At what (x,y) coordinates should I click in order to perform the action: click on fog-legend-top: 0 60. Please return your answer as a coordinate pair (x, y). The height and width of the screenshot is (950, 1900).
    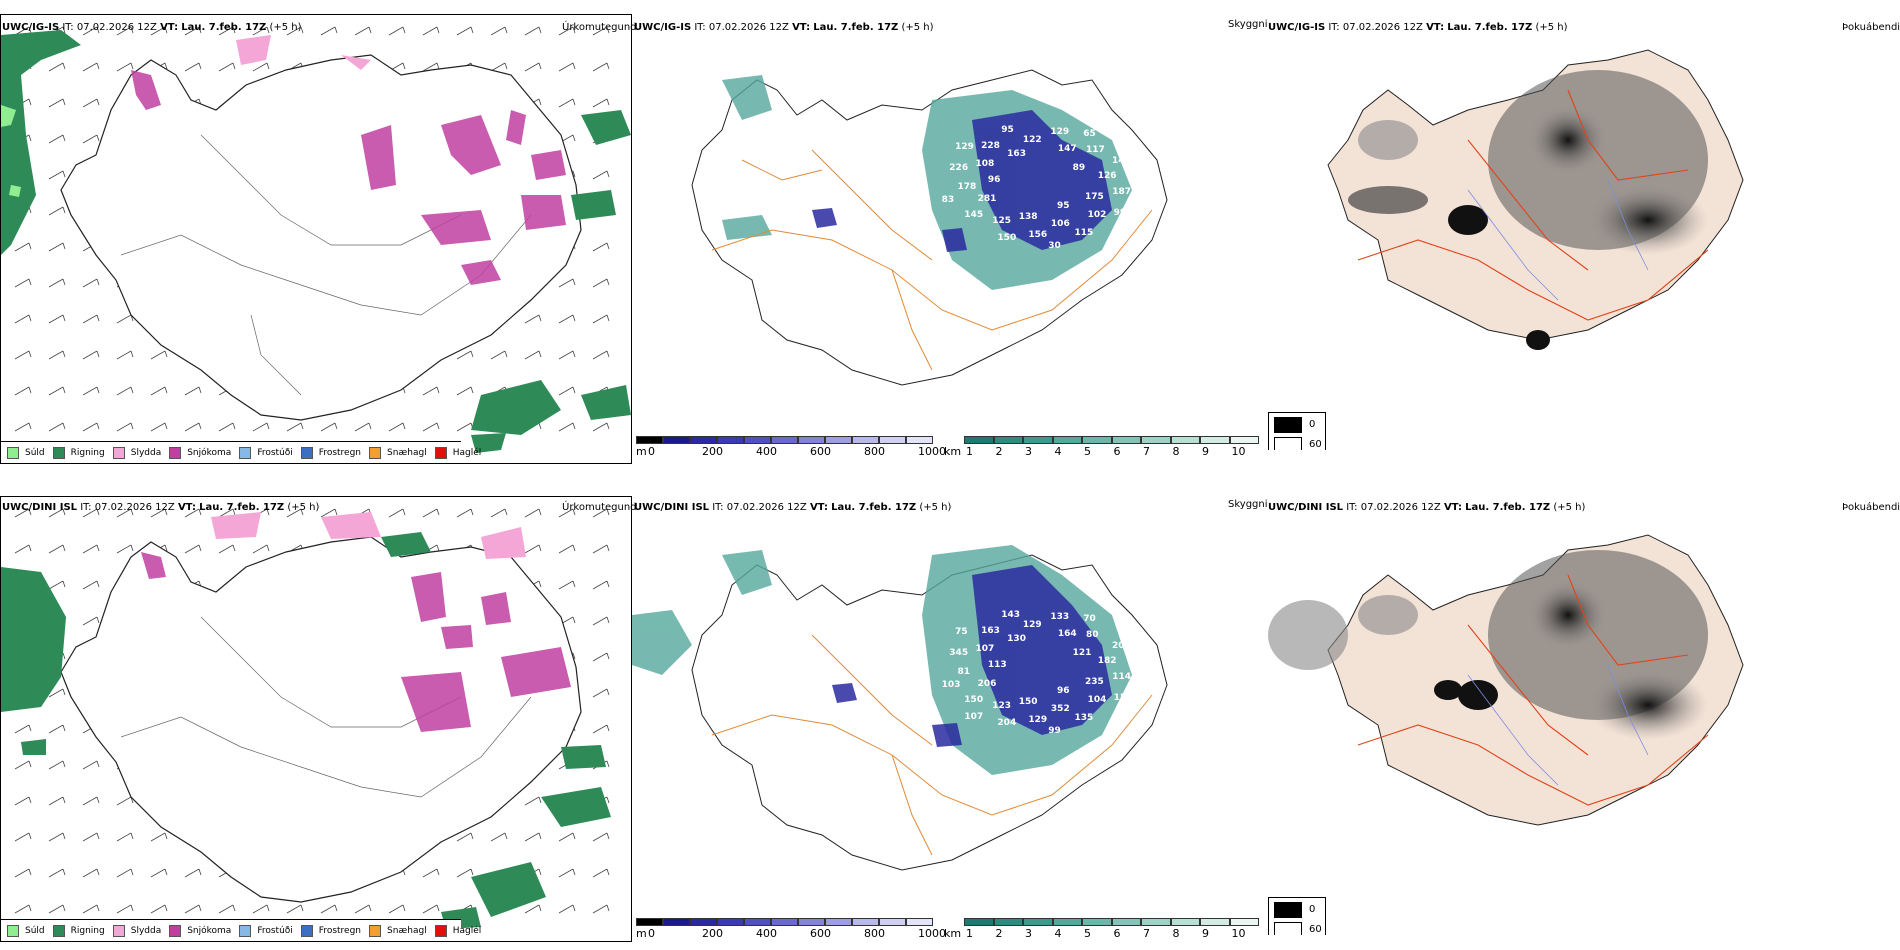
    Looking at the image, I should click on (1297, 431).